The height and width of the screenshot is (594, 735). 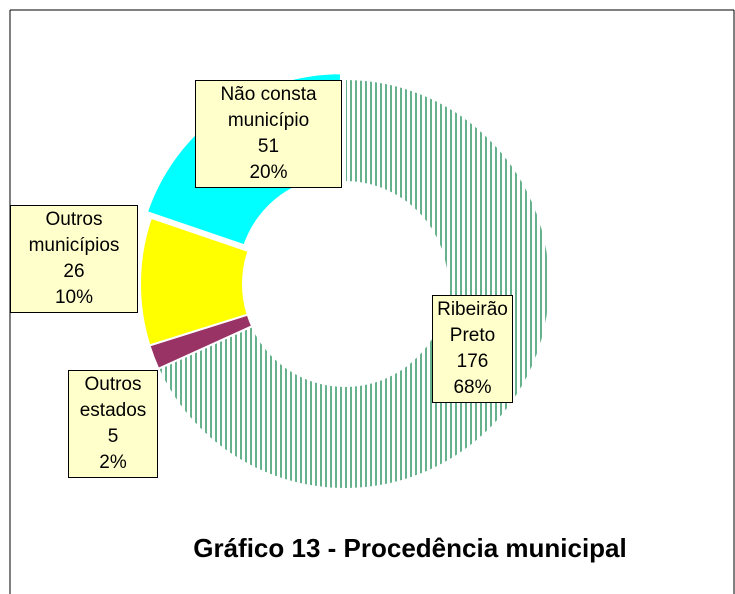 What do you see at coordinates (113, 424) in the screenshot?
I see `data-label: Outros estados 5 2%` at bounding box center [113, 424].